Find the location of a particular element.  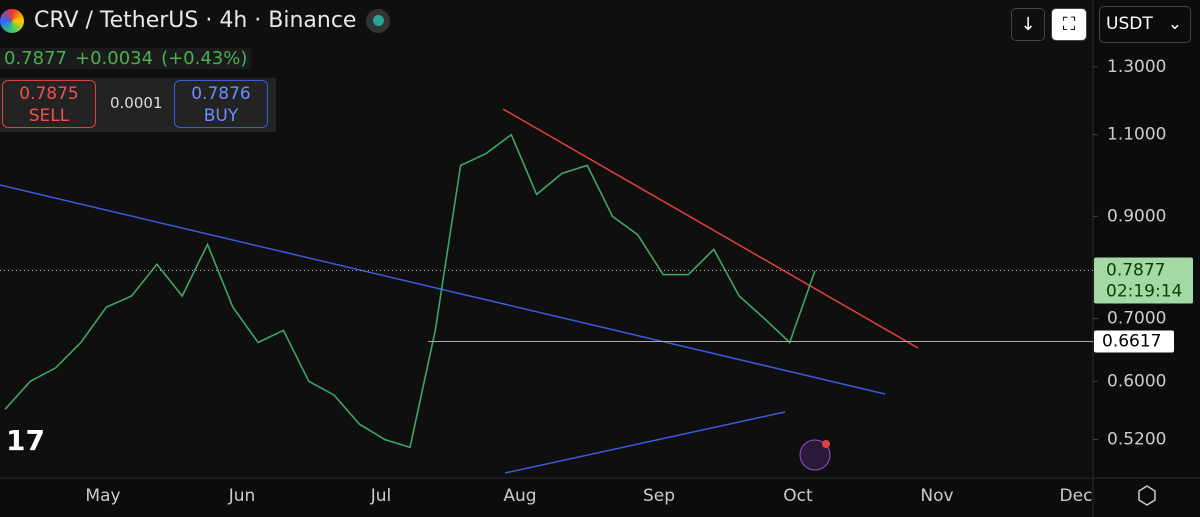

coin-icon is located at coordinates (12, 20).